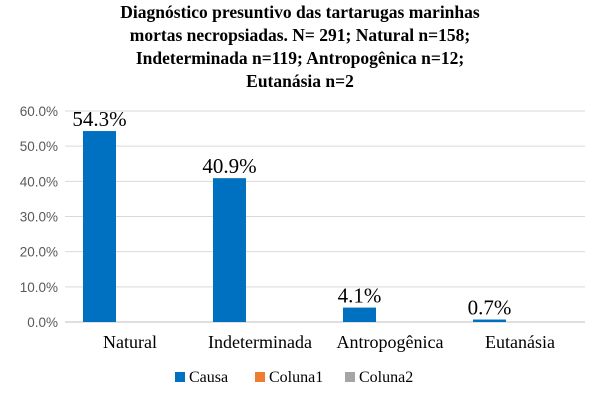  Describe the element at coordinates (360, 296) in the screenshot. I see `data-label: 4.1%` at that location.